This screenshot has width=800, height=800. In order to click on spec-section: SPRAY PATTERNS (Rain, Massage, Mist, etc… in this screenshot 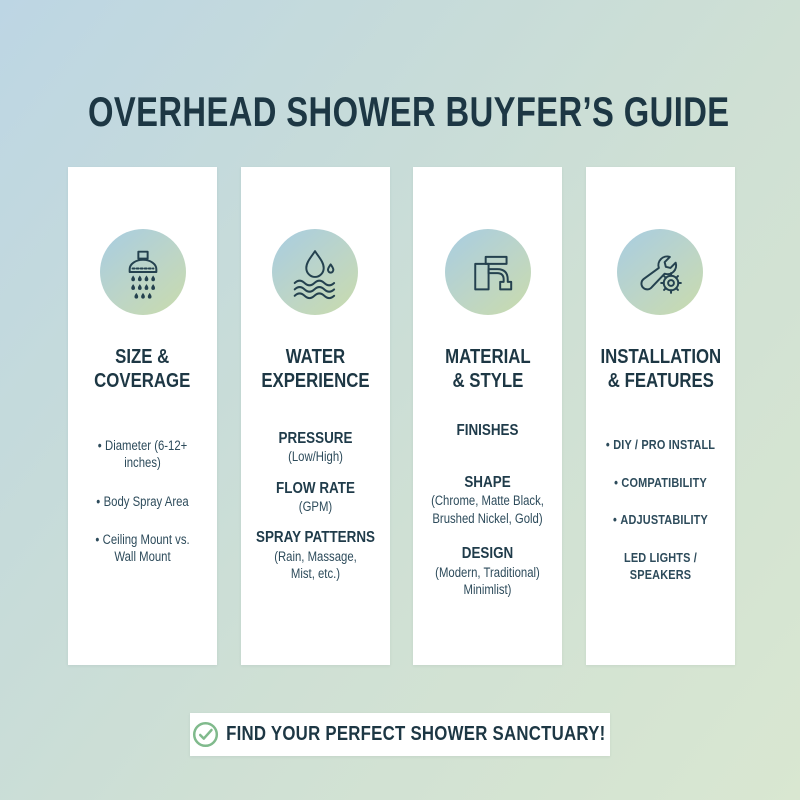, I will do `click(315, 555)`.